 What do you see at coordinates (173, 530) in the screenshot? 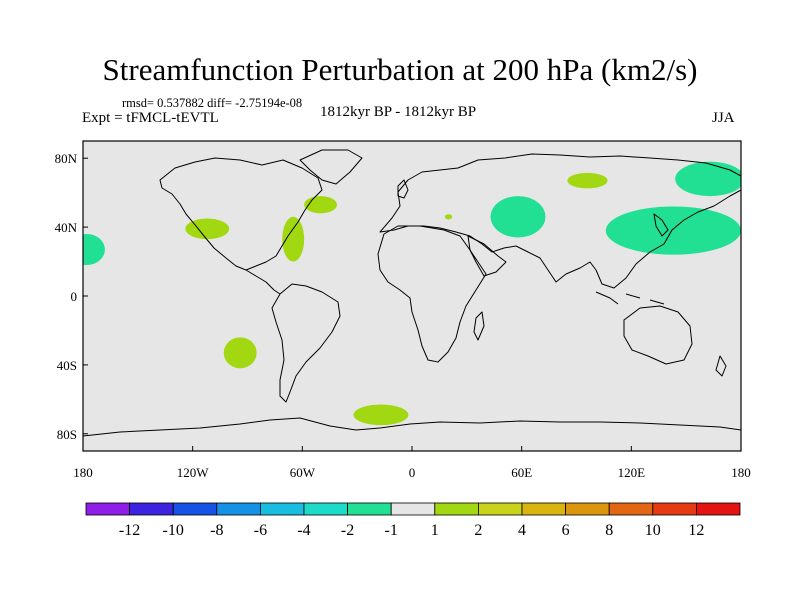
I see `colorbar-label: -10` at bounding box center [173, 530].